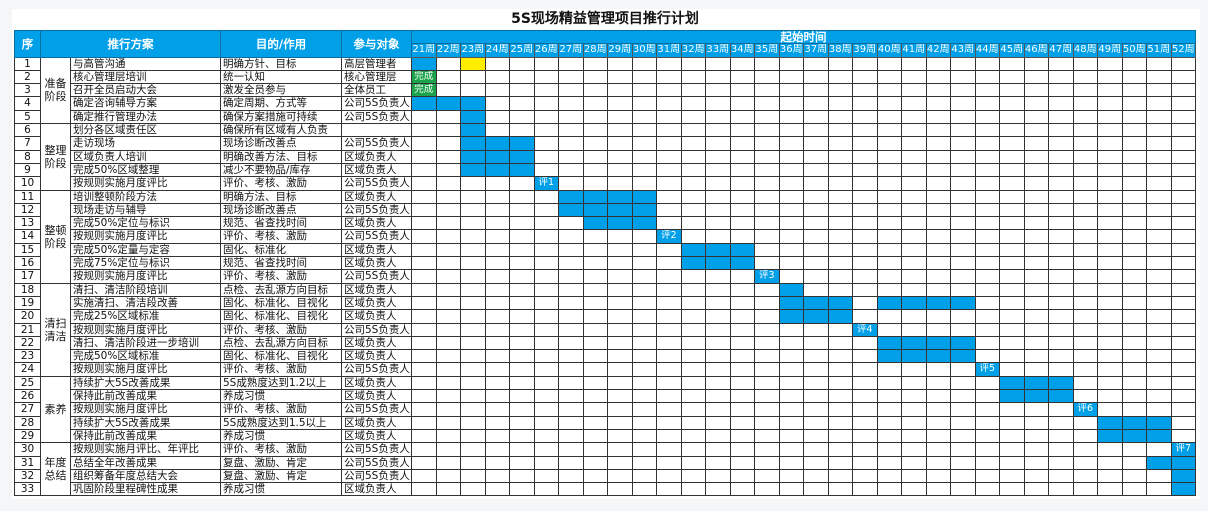 This screenshot has height=511, width=1208. What do you see at coordinates (27, 130) in the screenshot?
I see `row-number: 6` at bounding box center [27, 130].